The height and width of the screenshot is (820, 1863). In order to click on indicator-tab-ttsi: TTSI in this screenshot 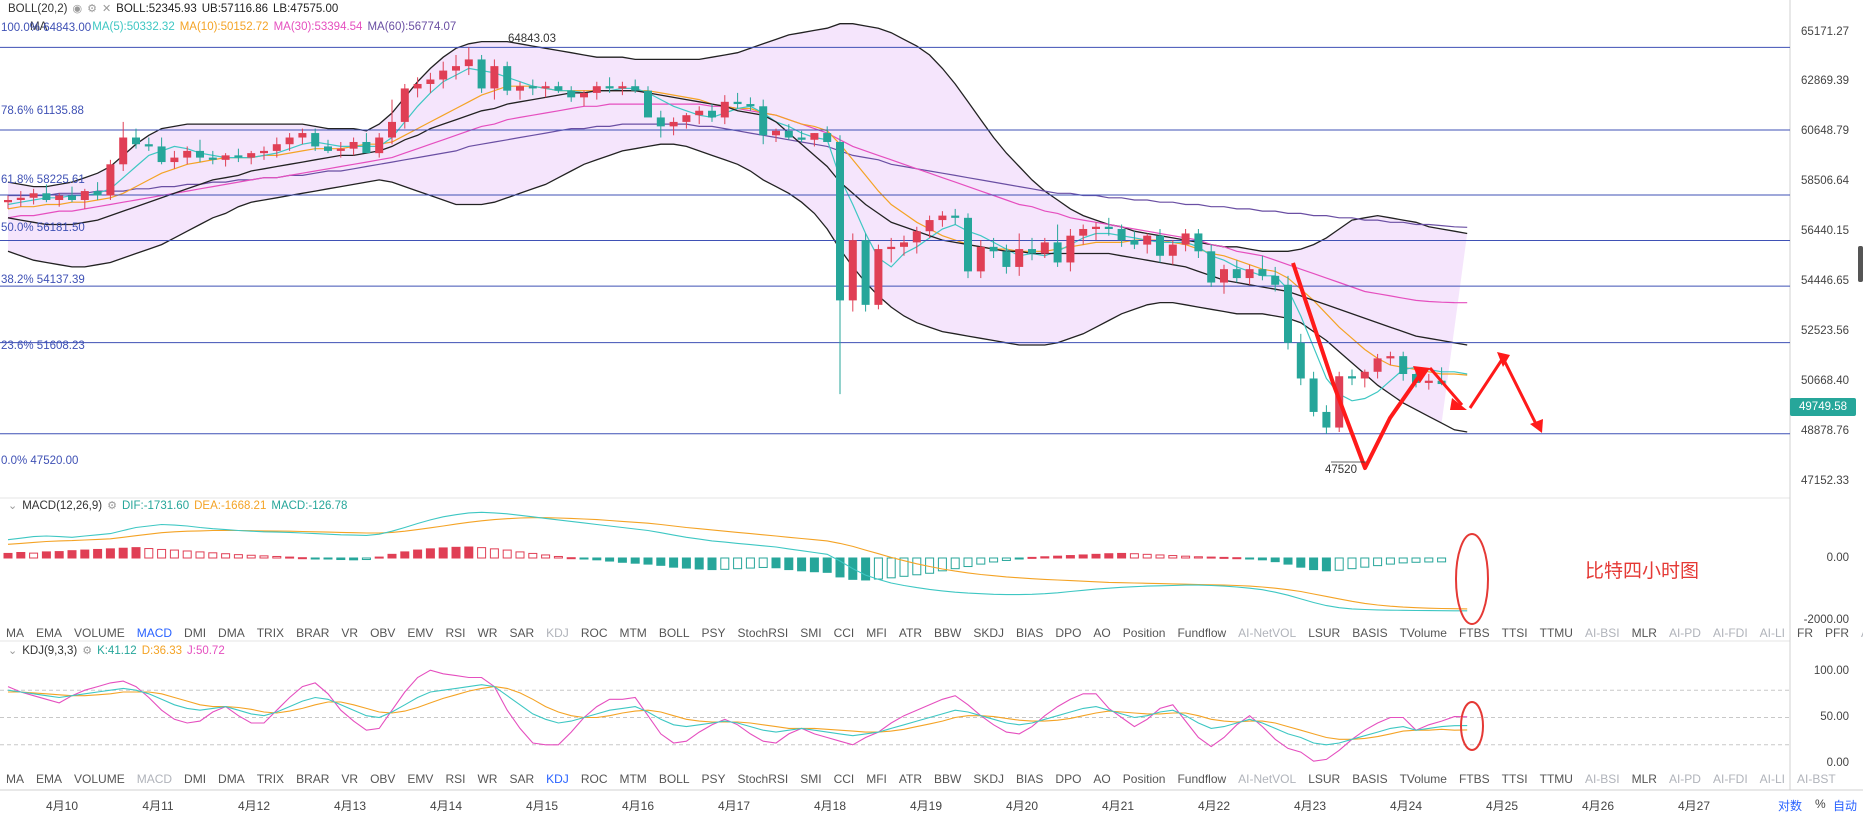, I will do `click(1514, 633)`.